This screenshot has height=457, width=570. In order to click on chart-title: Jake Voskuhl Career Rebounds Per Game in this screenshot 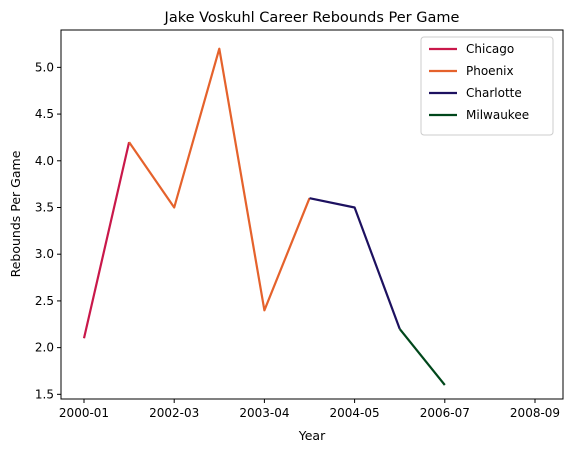, I will do `click(312, 18)`.